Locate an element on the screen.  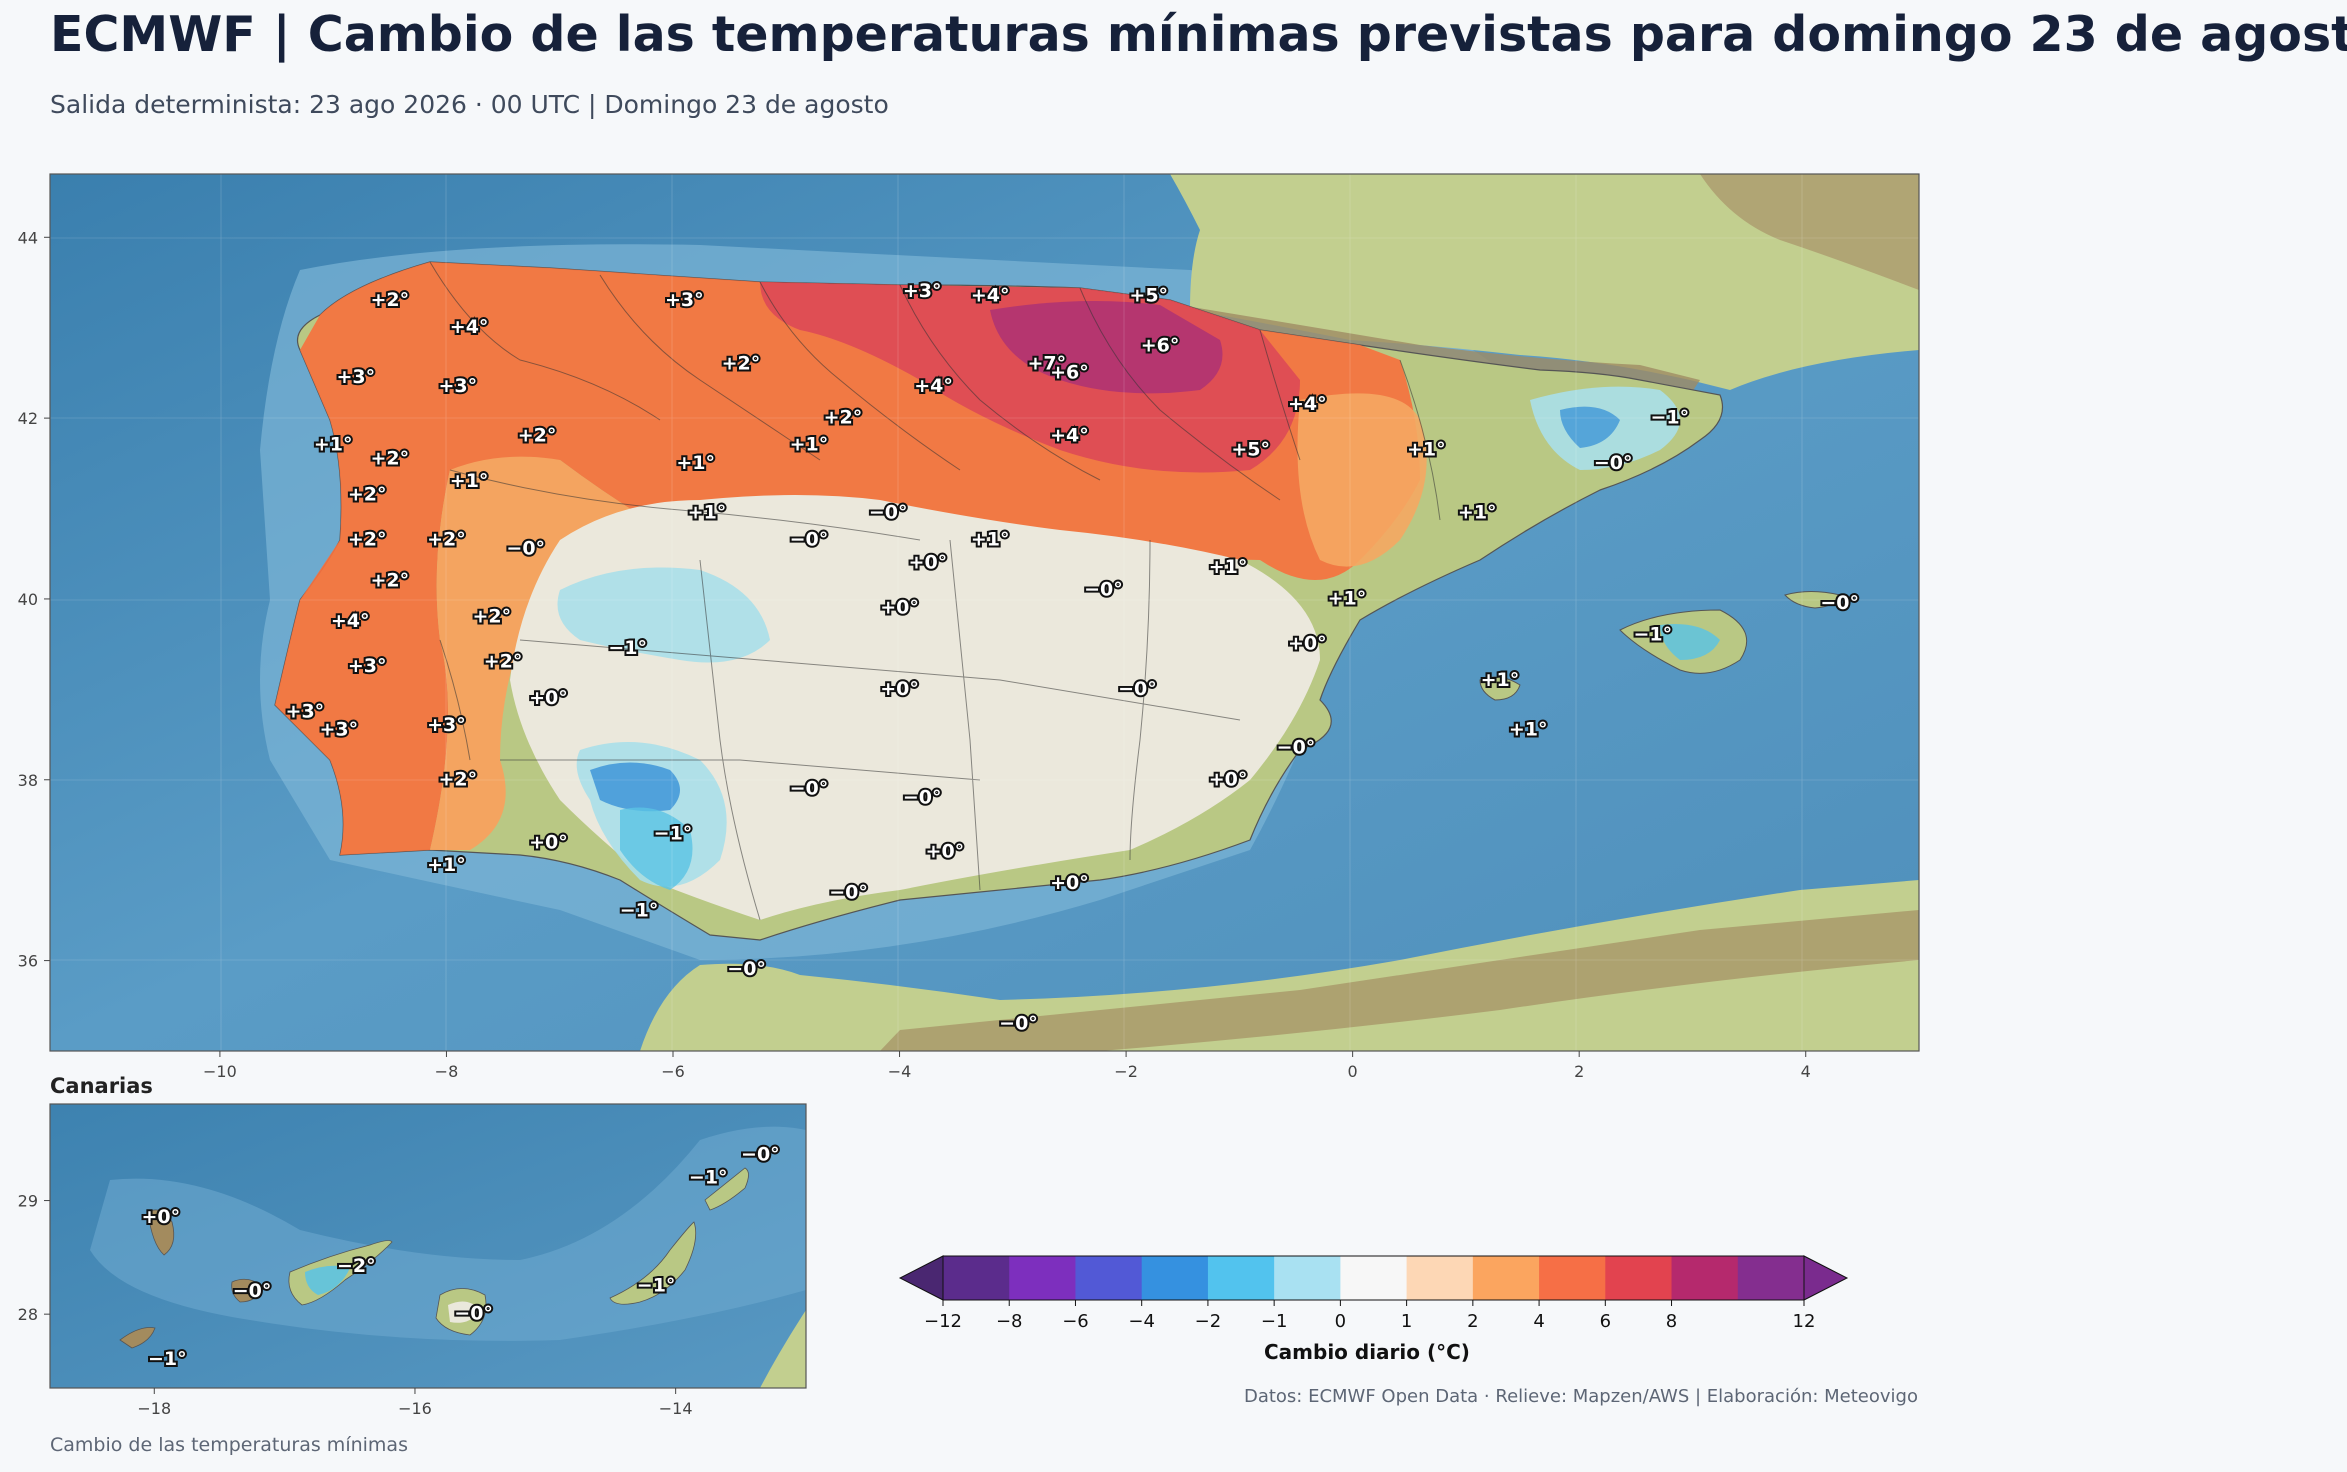
main_map-x-tick-label: −10 is located at coordinates (220, 1071).